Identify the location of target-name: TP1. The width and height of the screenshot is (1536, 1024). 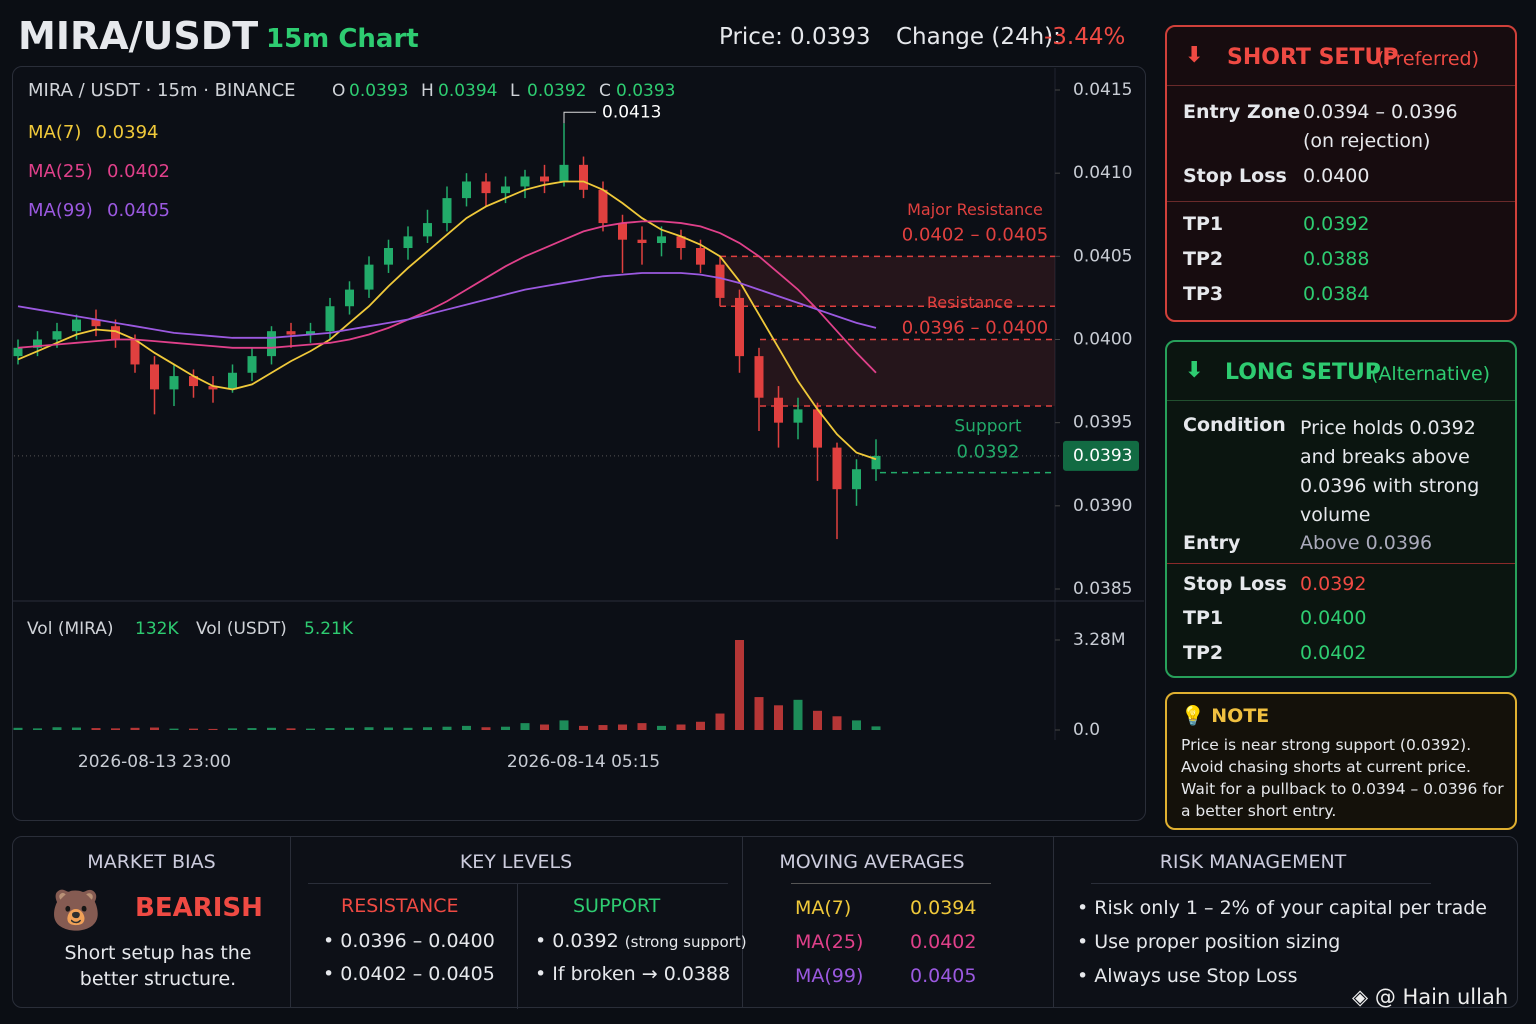
(1203, 618).